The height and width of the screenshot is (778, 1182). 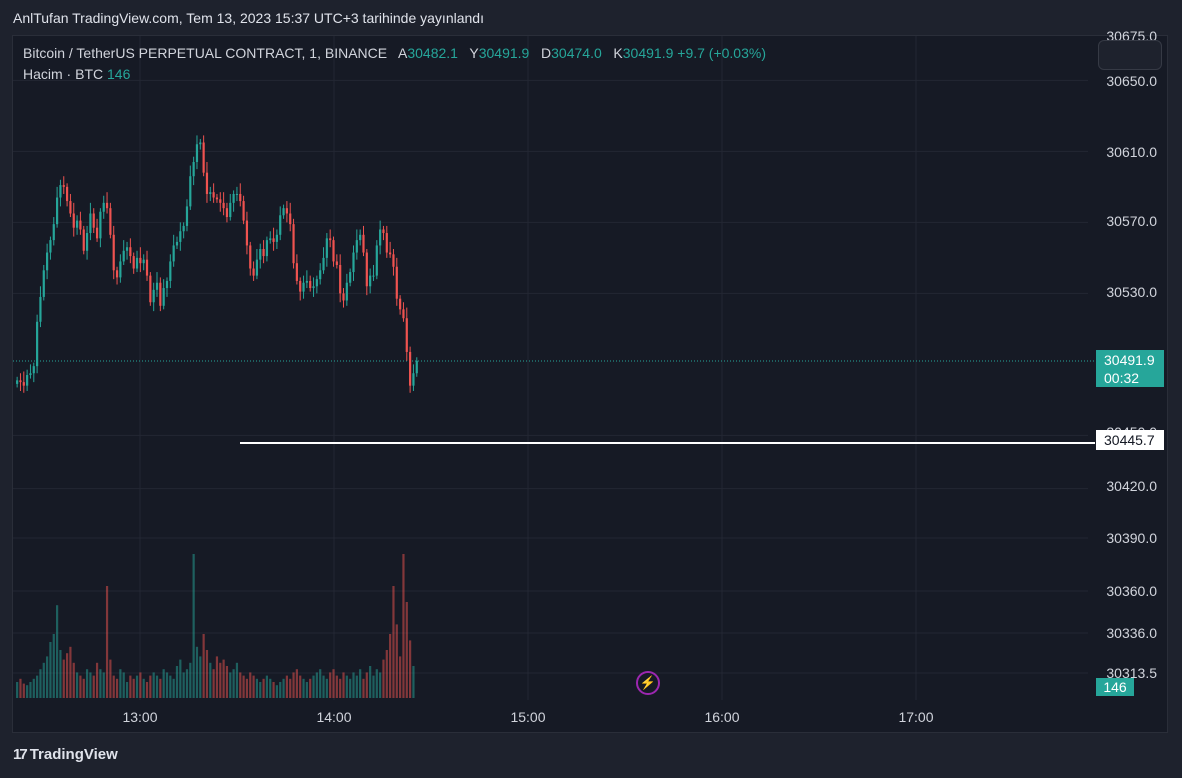 I want to click on low-value: 30474.0, so click(x=576, y=53).